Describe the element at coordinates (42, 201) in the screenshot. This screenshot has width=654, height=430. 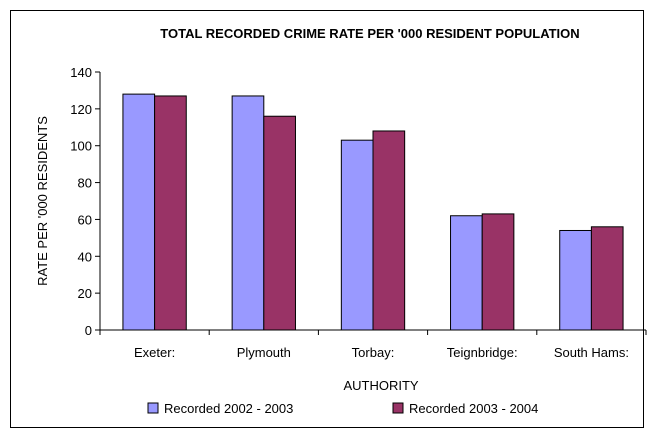
I see `y-axis-label: RATE PER '000 RESIDENTS` at that location.